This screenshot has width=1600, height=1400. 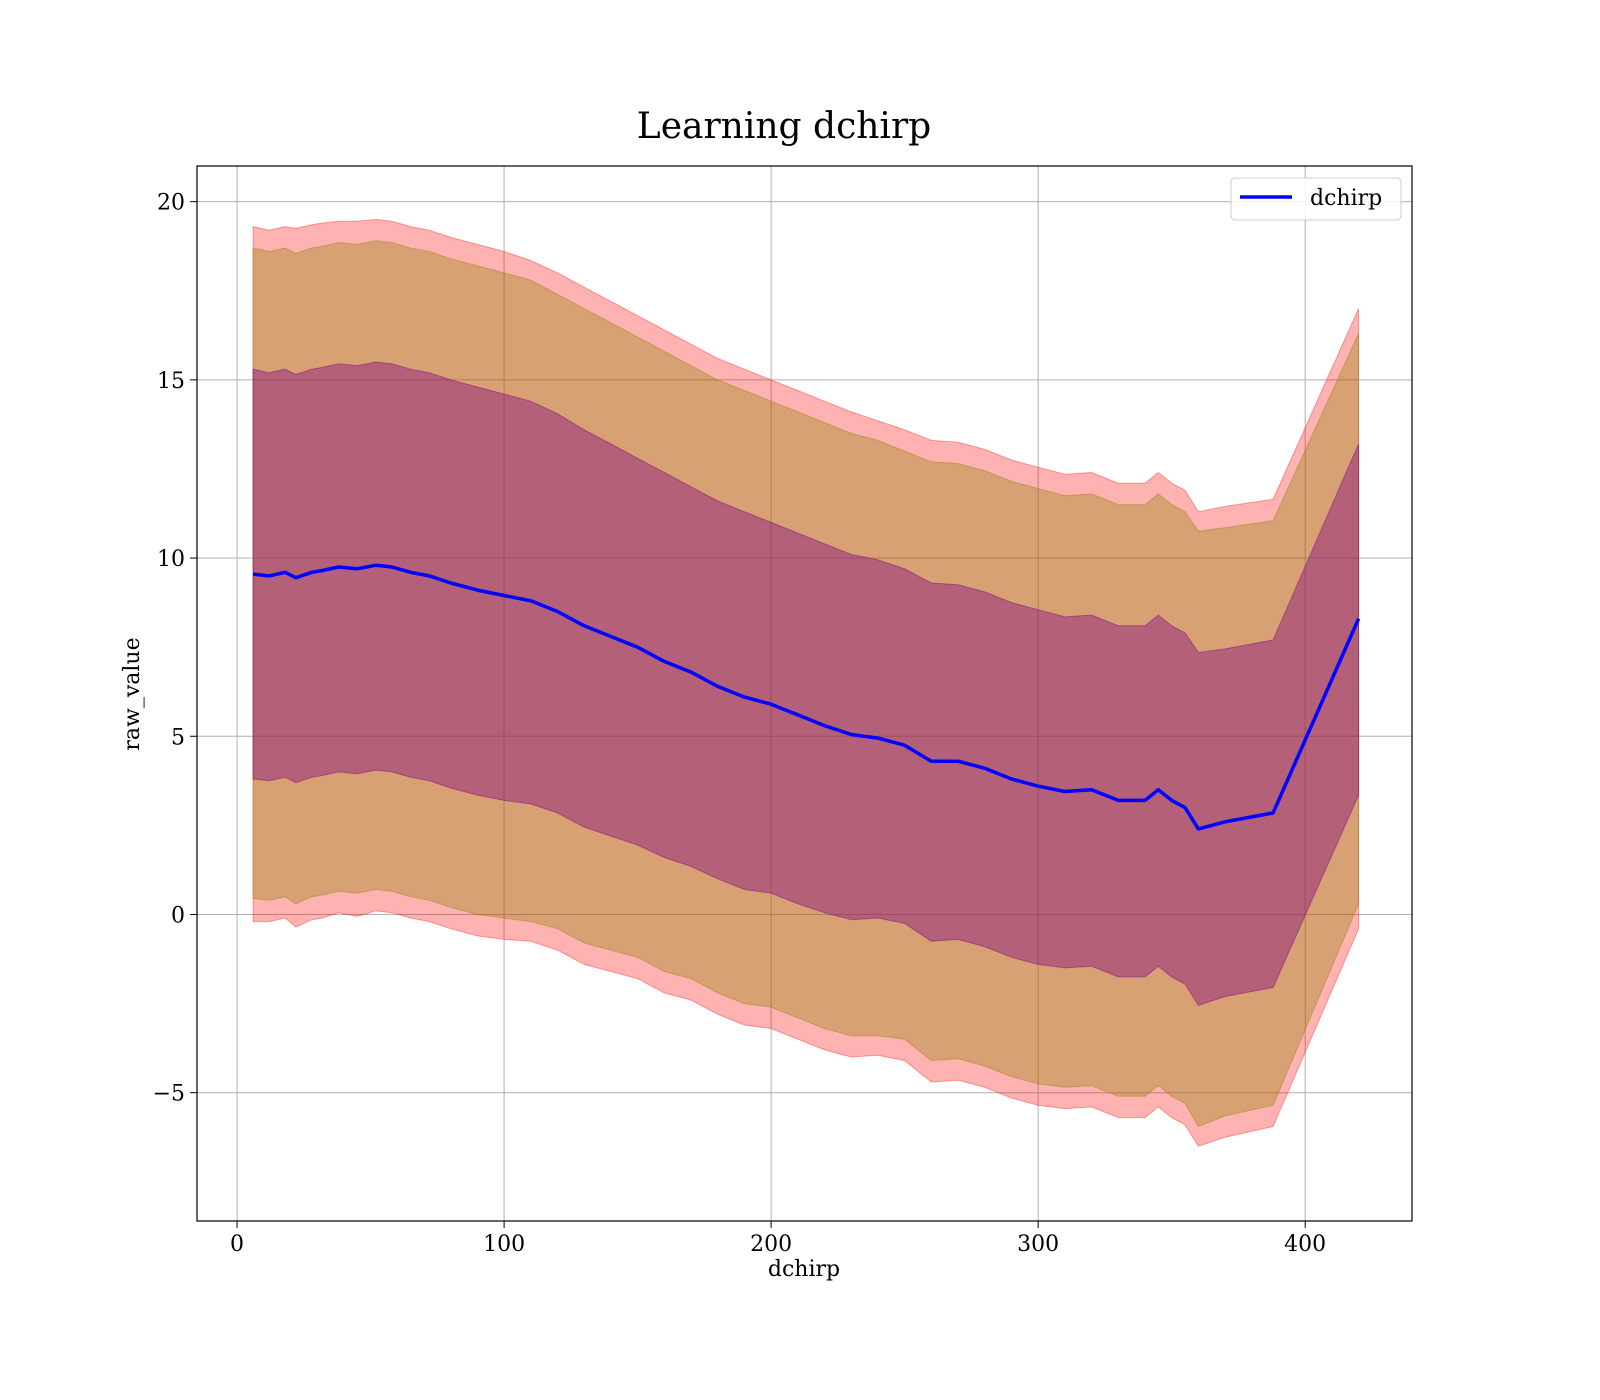 What do you see at coordinates (178, 737) in the screenshot?
I see `y-tick-label: 5` at bounding box center [178, 737].